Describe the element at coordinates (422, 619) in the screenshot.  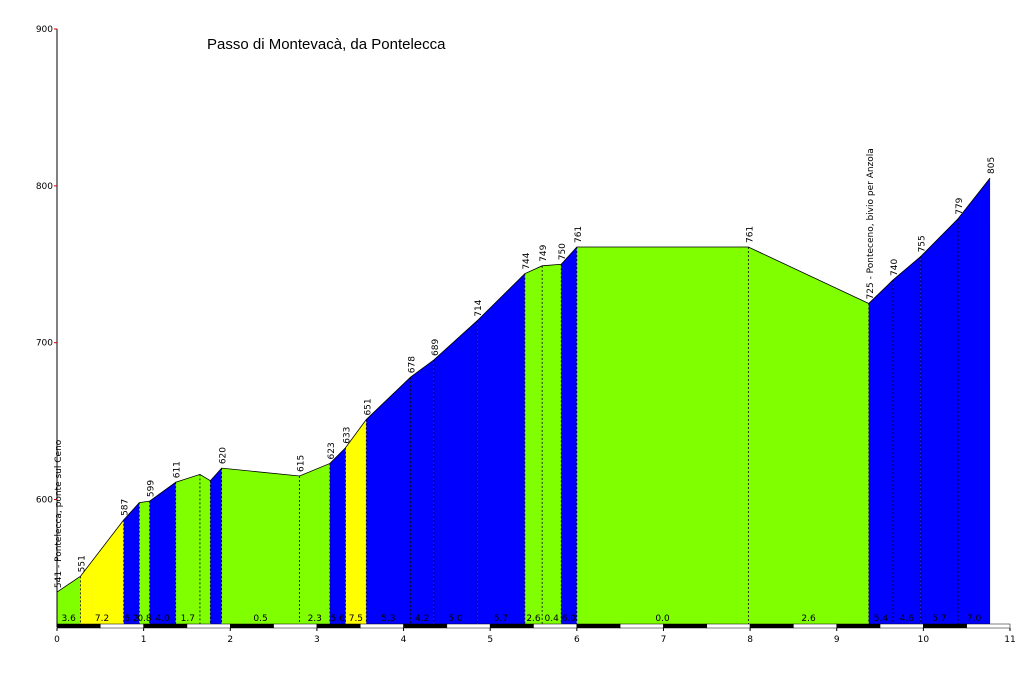
I see `gradient-label: 4.2` at that location.